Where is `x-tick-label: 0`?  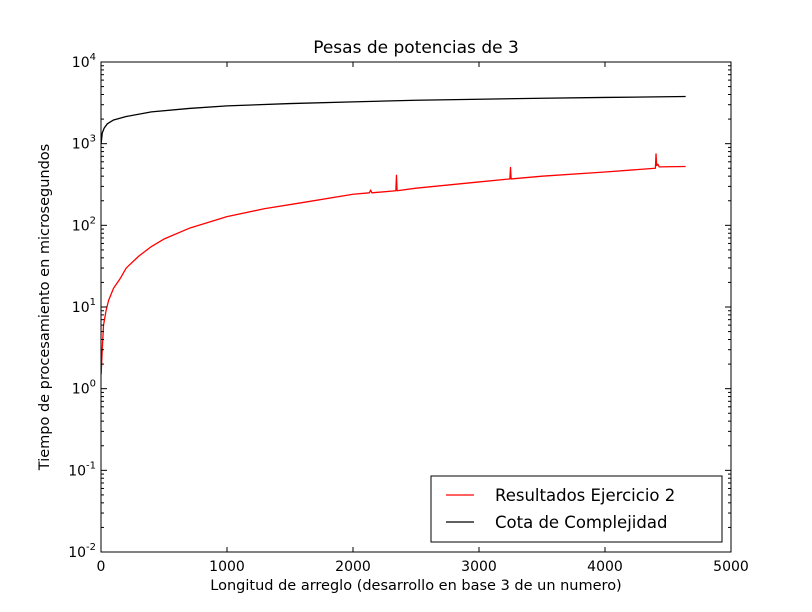 x-tick-label: 0 is located at coordinates (101, 567).